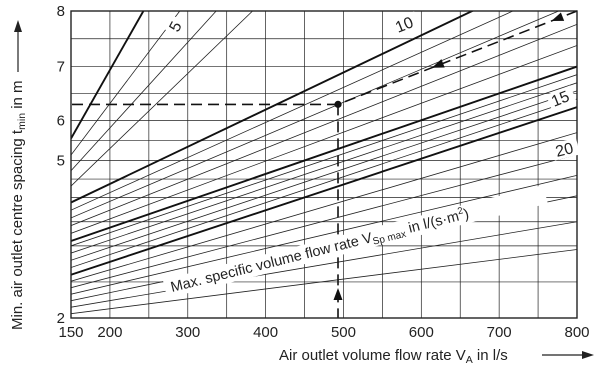  Describe the element at coordinates (61, 318) in the screenshot. I see `y-tick-label: 2` at that location.